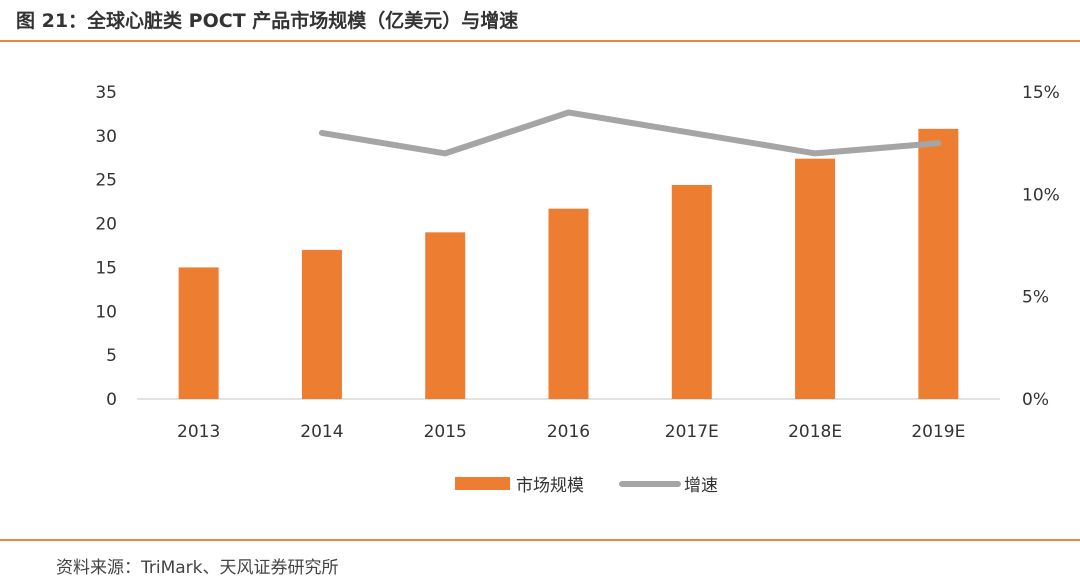 This screenshot has width=1080, height=579. I want to click on x-tick-label: 2015, so click(445, 432).